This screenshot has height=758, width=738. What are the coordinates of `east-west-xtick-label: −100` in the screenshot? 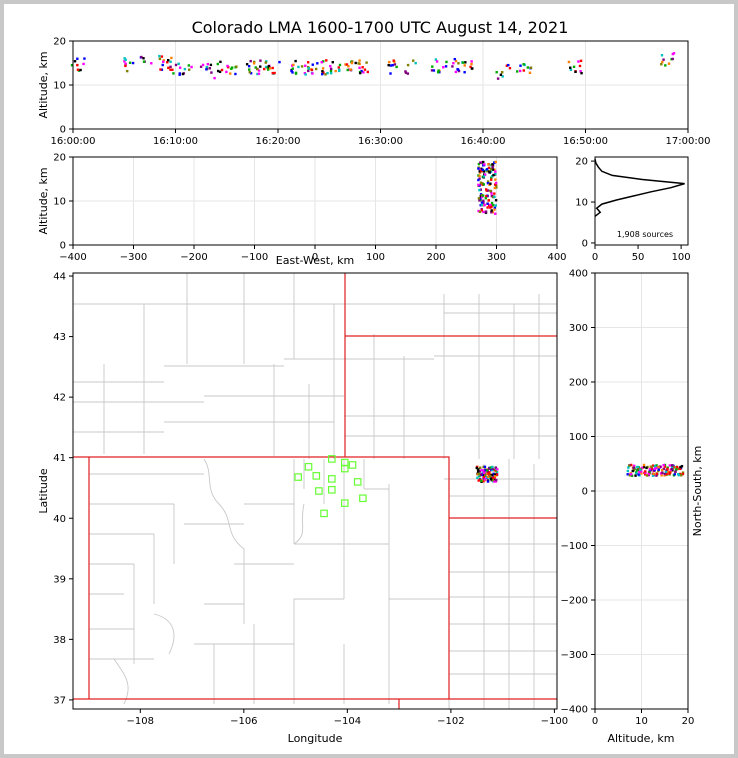 It's located at (254, 257).